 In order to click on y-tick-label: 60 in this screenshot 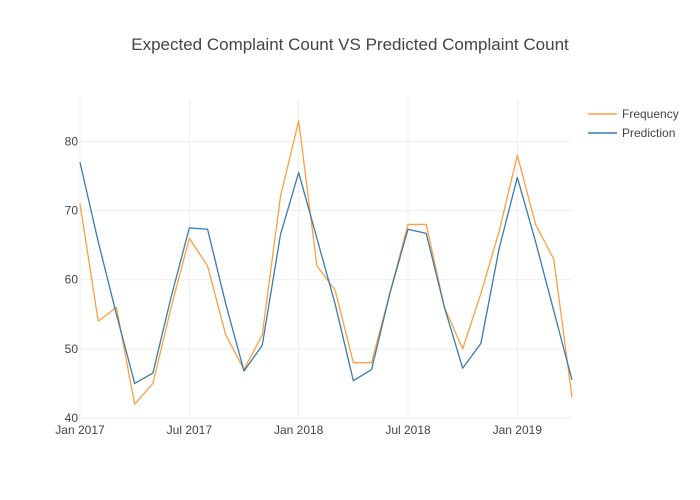, I will do `click(72, 280)`.